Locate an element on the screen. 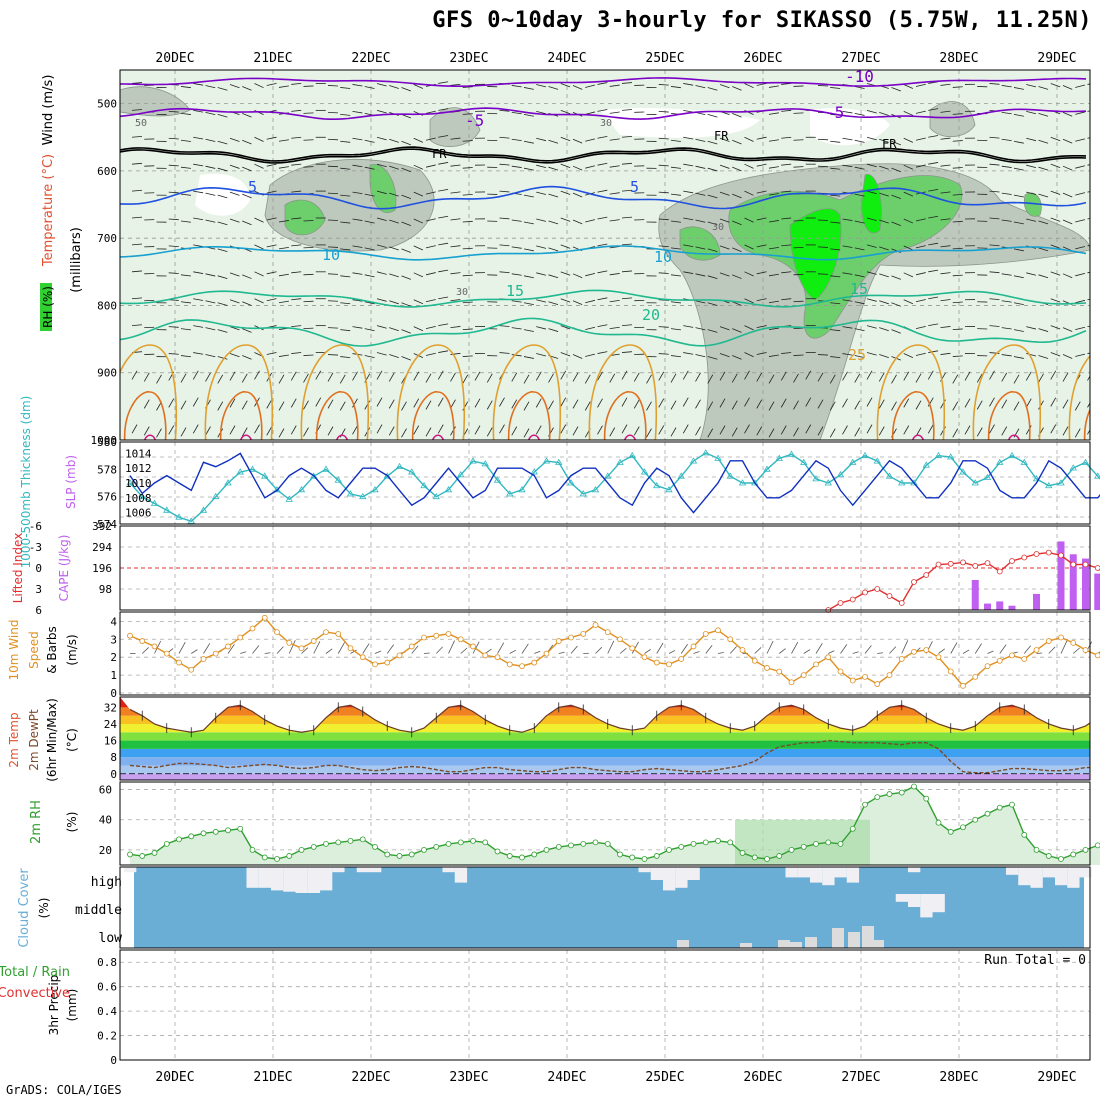 This screenshot has height=1100, width=1100. slp-axis-label: SLP (mb) is located at coordinates (71, 482).